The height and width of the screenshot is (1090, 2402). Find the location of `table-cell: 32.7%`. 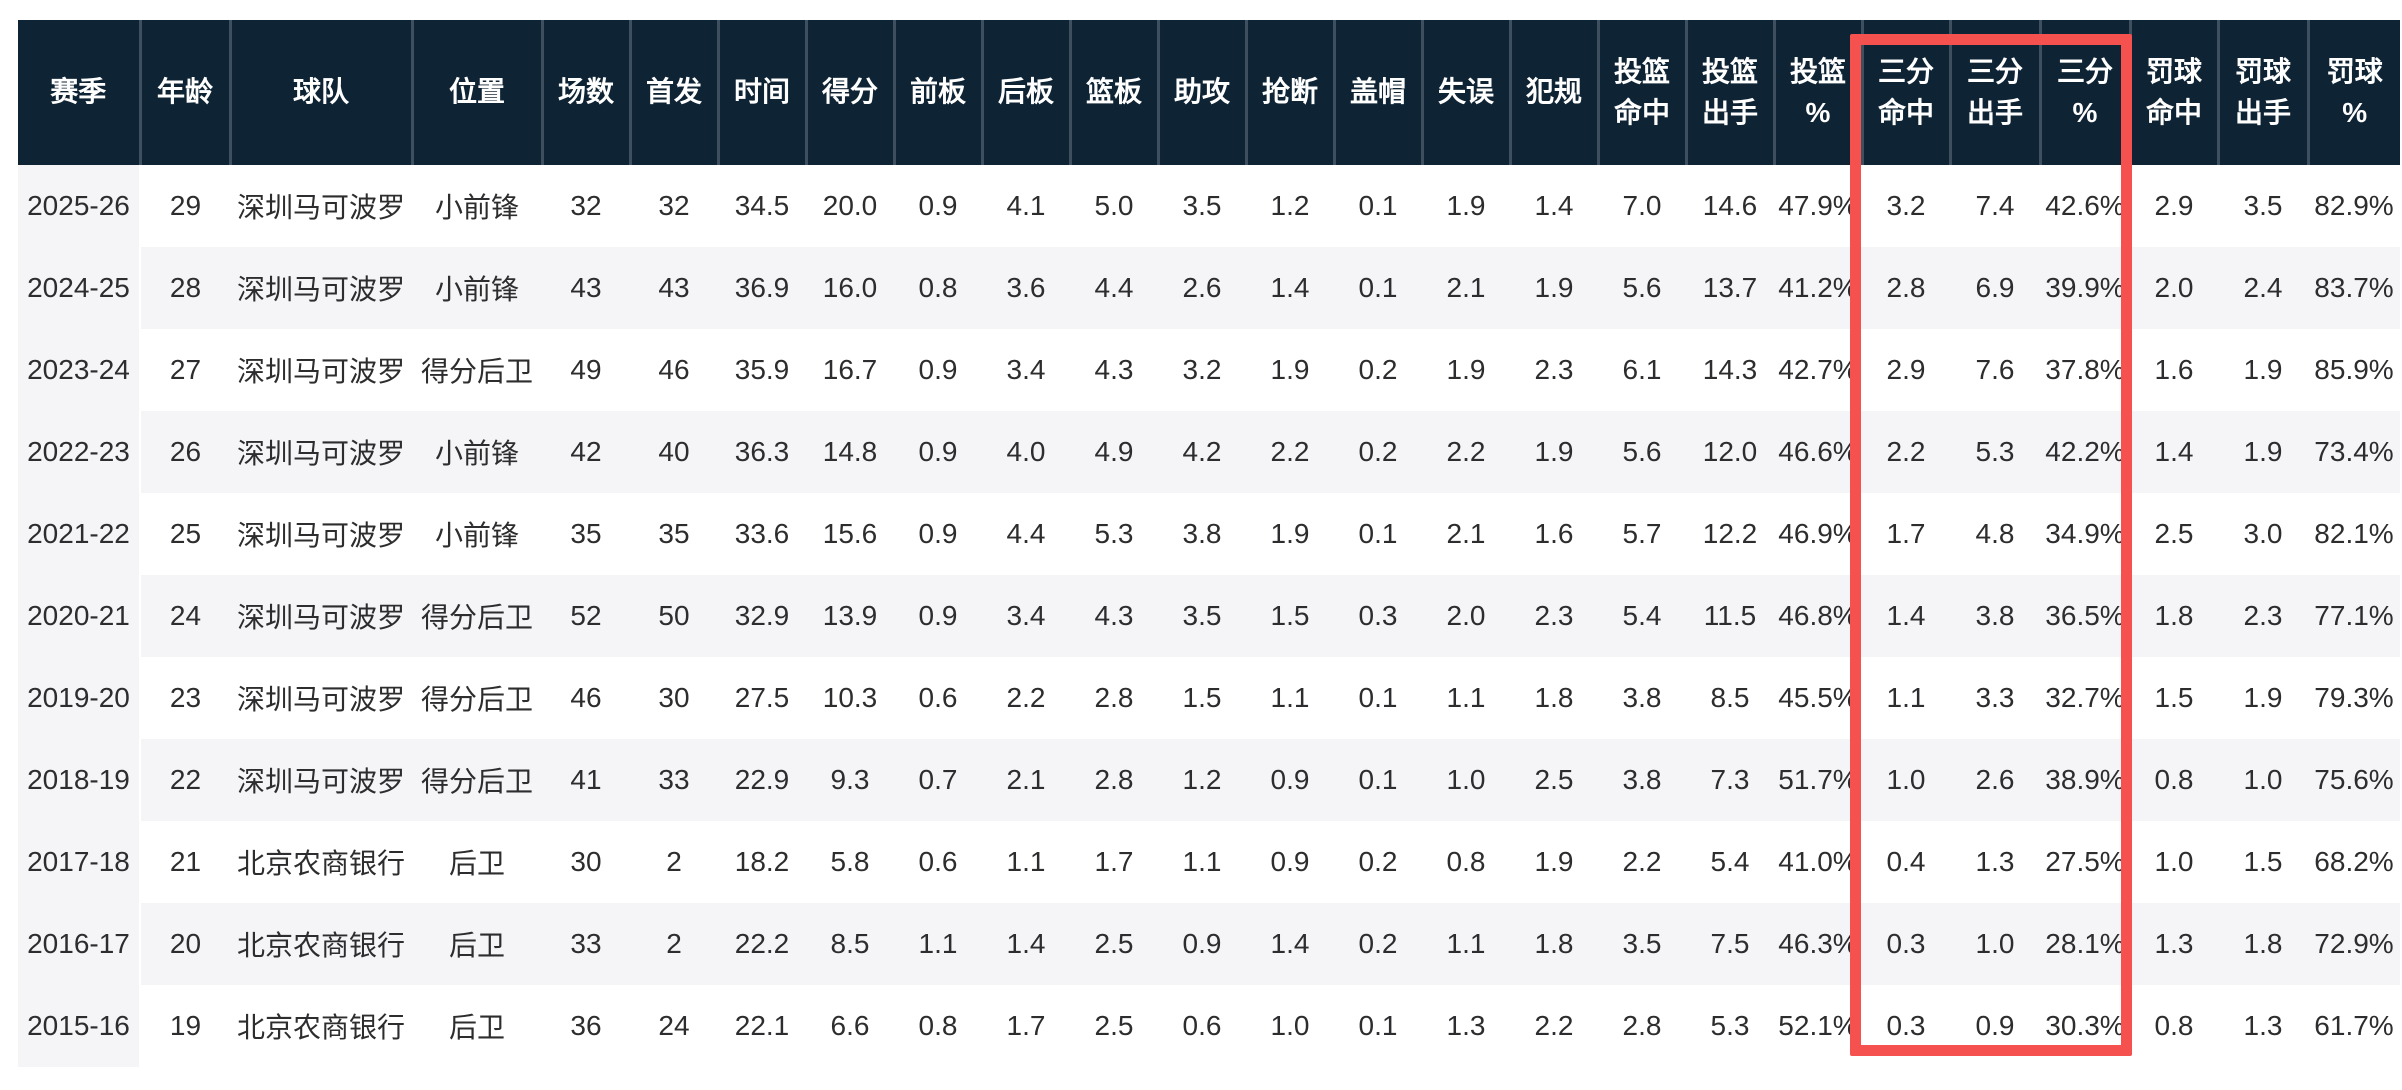

table-cell: 32.7% is located at coordinates (2085, 697).